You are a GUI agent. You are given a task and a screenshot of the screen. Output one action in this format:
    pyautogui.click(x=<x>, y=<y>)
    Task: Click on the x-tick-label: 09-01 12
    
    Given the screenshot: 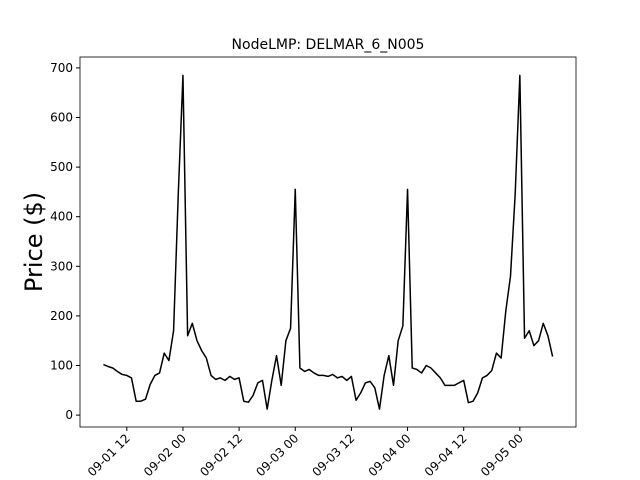 What is the action you would take?
    pyautogui.click(x=109, y=455)
    